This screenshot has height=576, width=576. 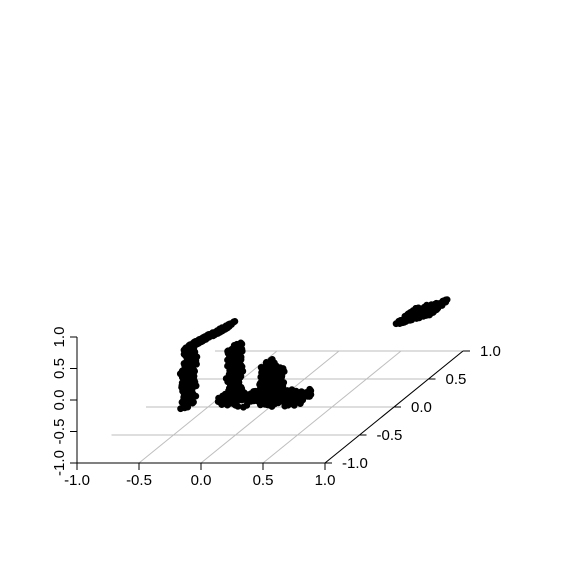 I want to click on y-tick-label: -1.0, so click(x=355, y=463).